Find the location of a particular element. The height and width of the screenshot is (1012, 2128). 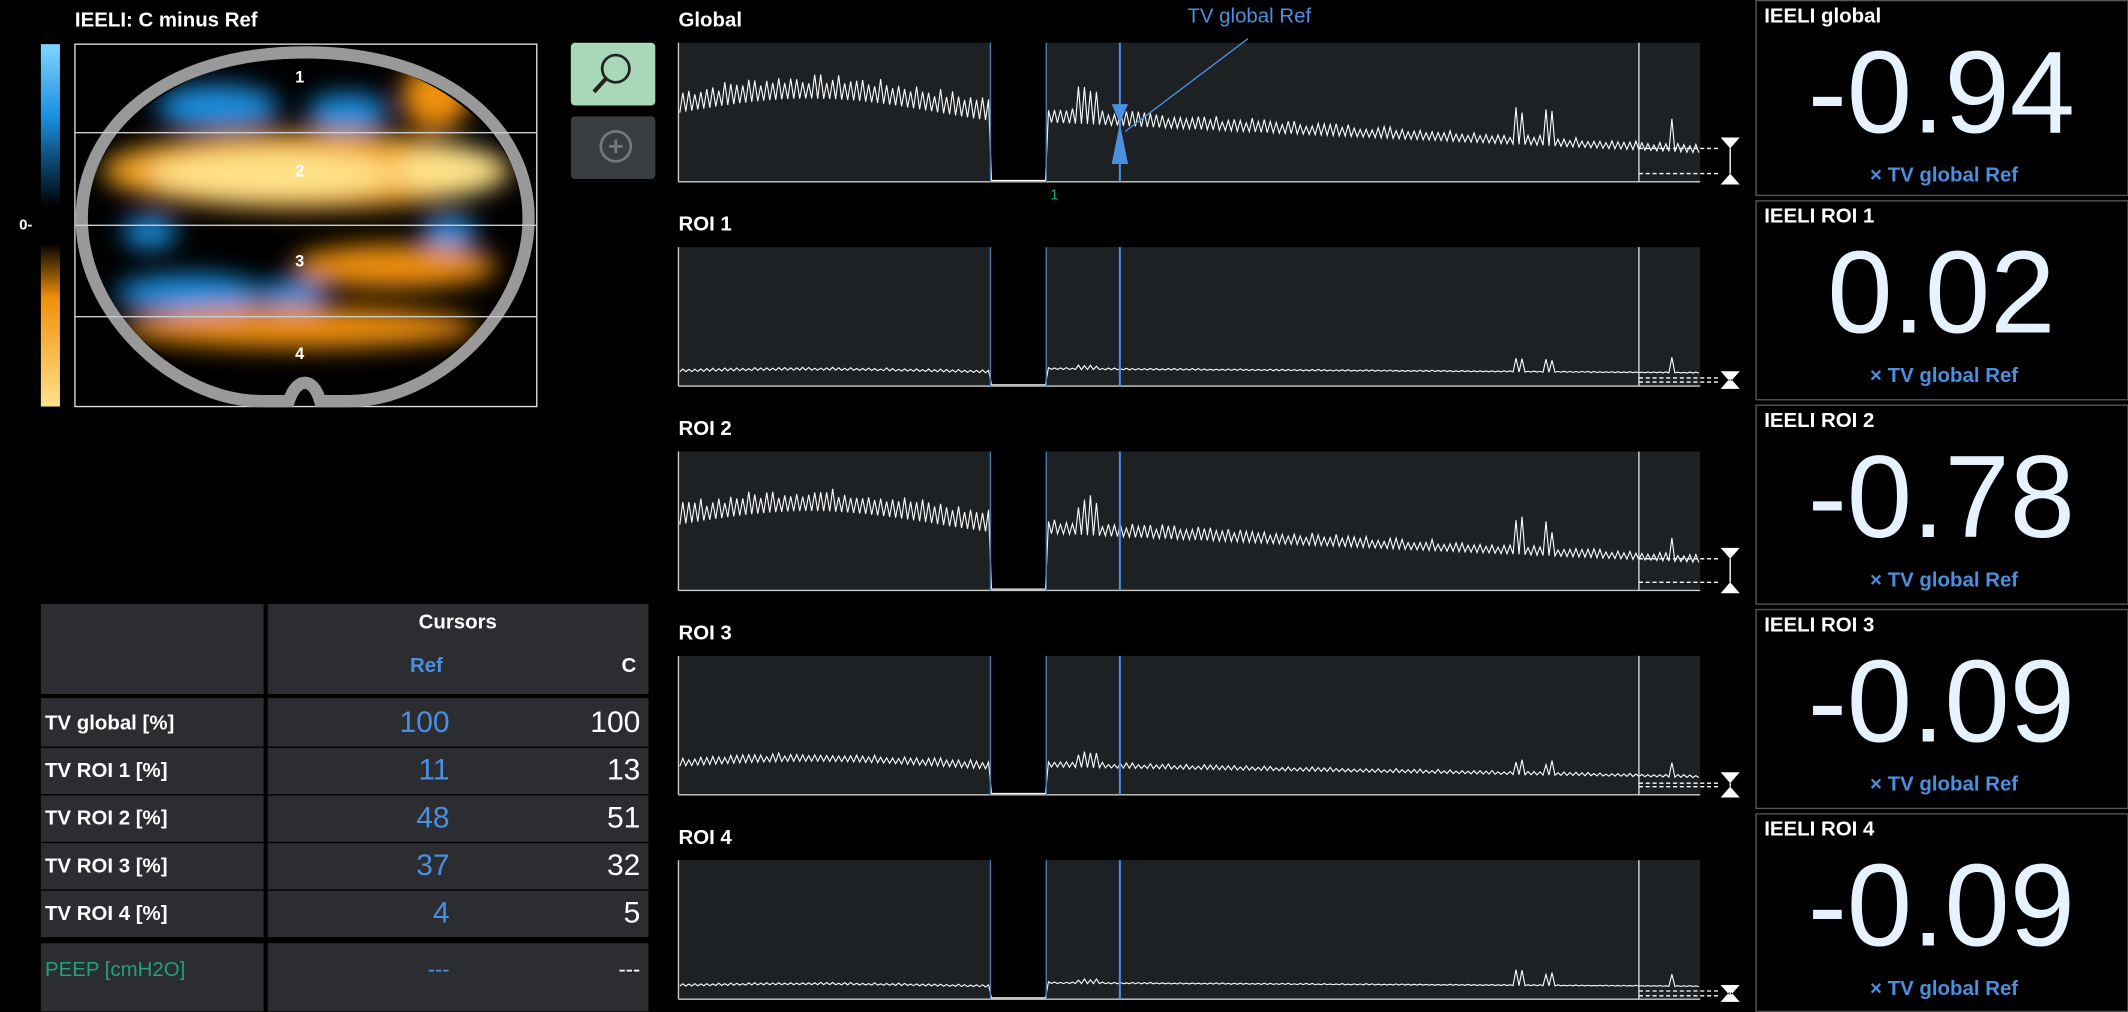

ref-marker is located at coordinates (1120, 134).